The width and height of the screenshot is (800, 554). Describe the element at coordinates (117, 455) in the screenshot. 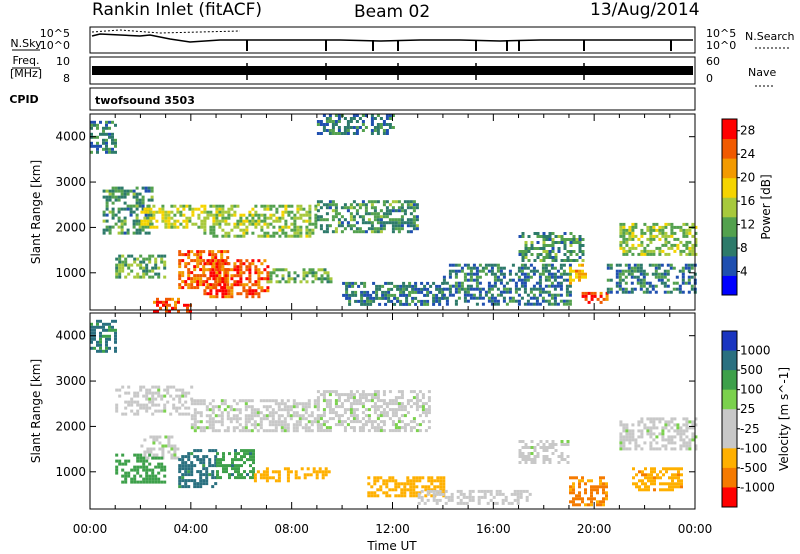

I see `velocity-cell-r5` at that location.